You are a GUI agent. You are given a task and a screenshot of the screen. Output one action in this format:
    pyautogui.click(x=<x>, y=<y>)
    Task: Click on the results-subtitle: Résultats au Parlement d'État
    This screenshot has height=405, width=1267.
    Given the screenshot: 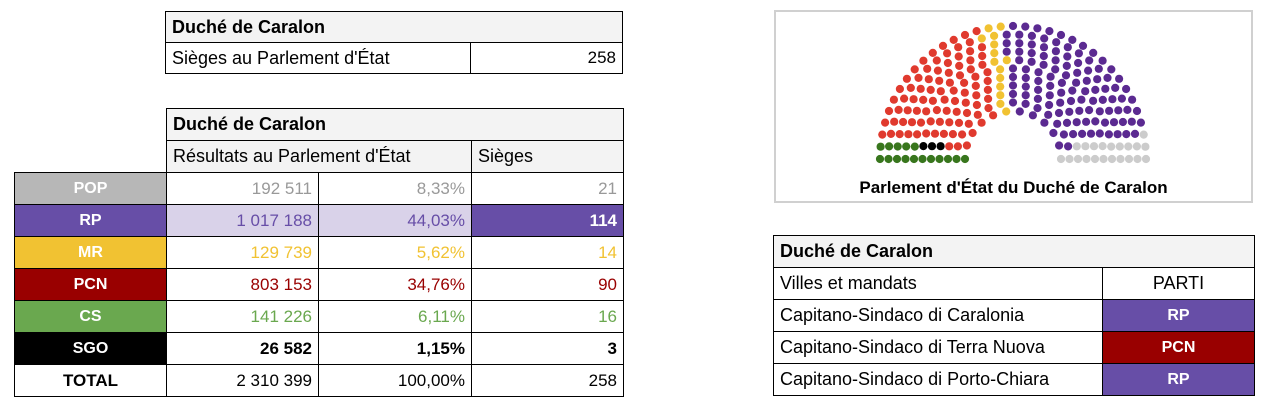 What is the action you would take?
    pyautogui.click(x=319, y=156)
    